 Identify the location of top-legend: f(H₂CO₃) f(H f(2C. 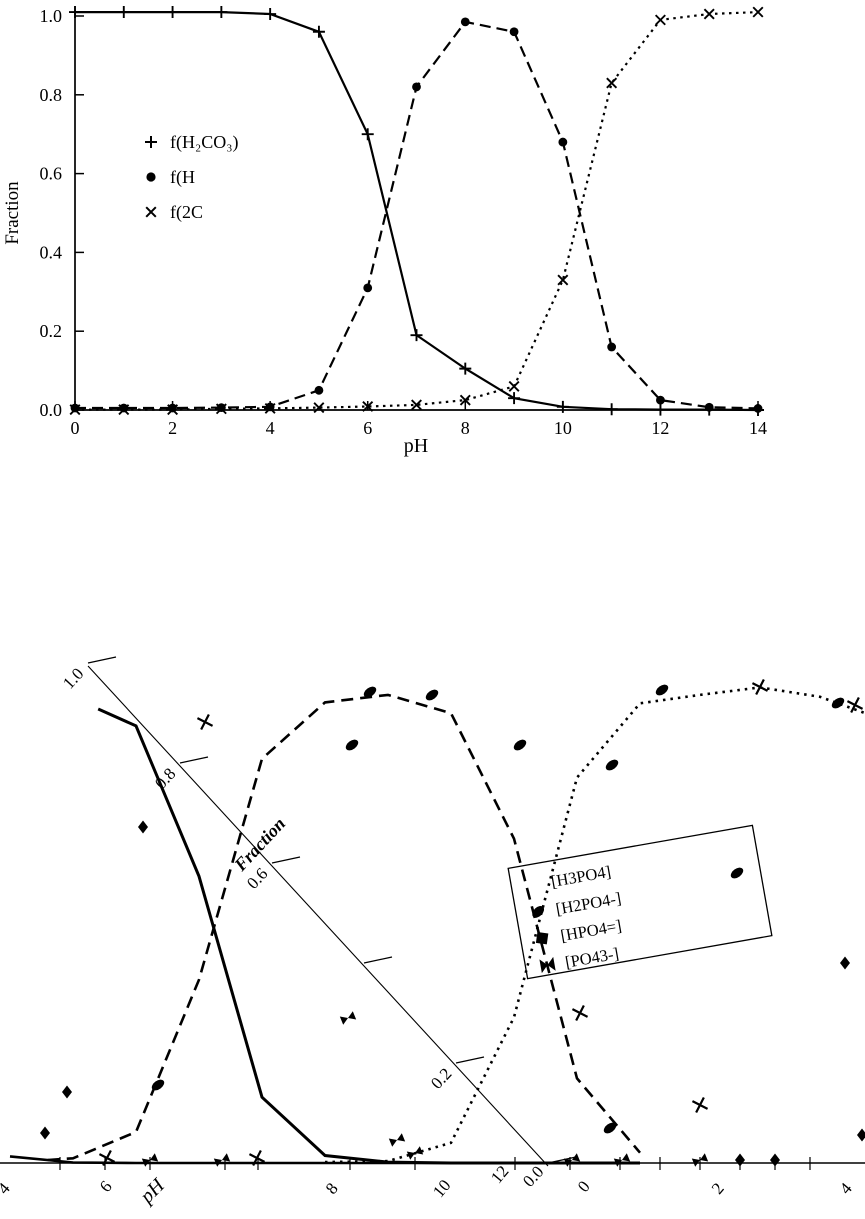
(192, 177).